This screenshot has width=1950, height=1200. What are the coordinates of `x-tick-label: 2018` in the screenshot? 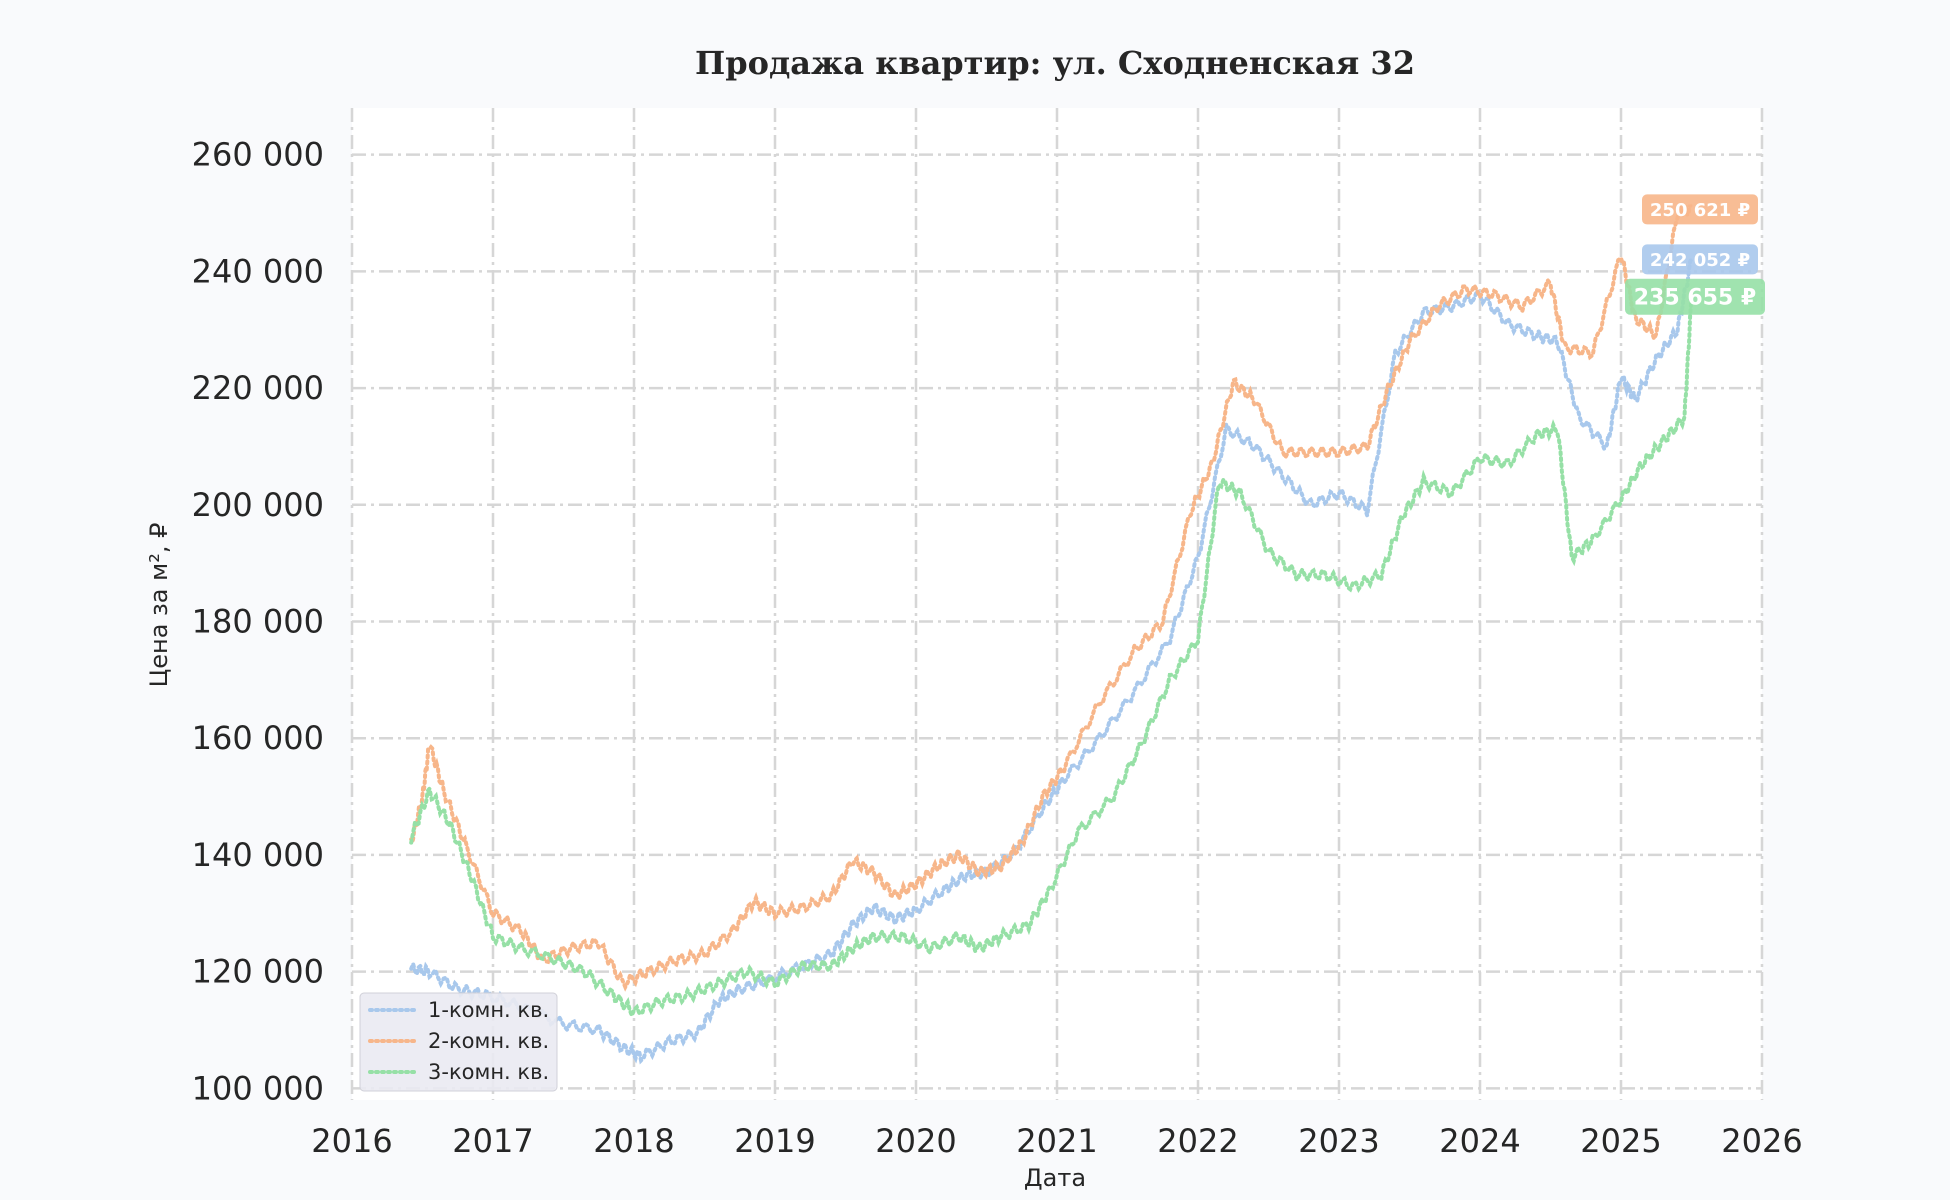 It's located at (633, 1141).